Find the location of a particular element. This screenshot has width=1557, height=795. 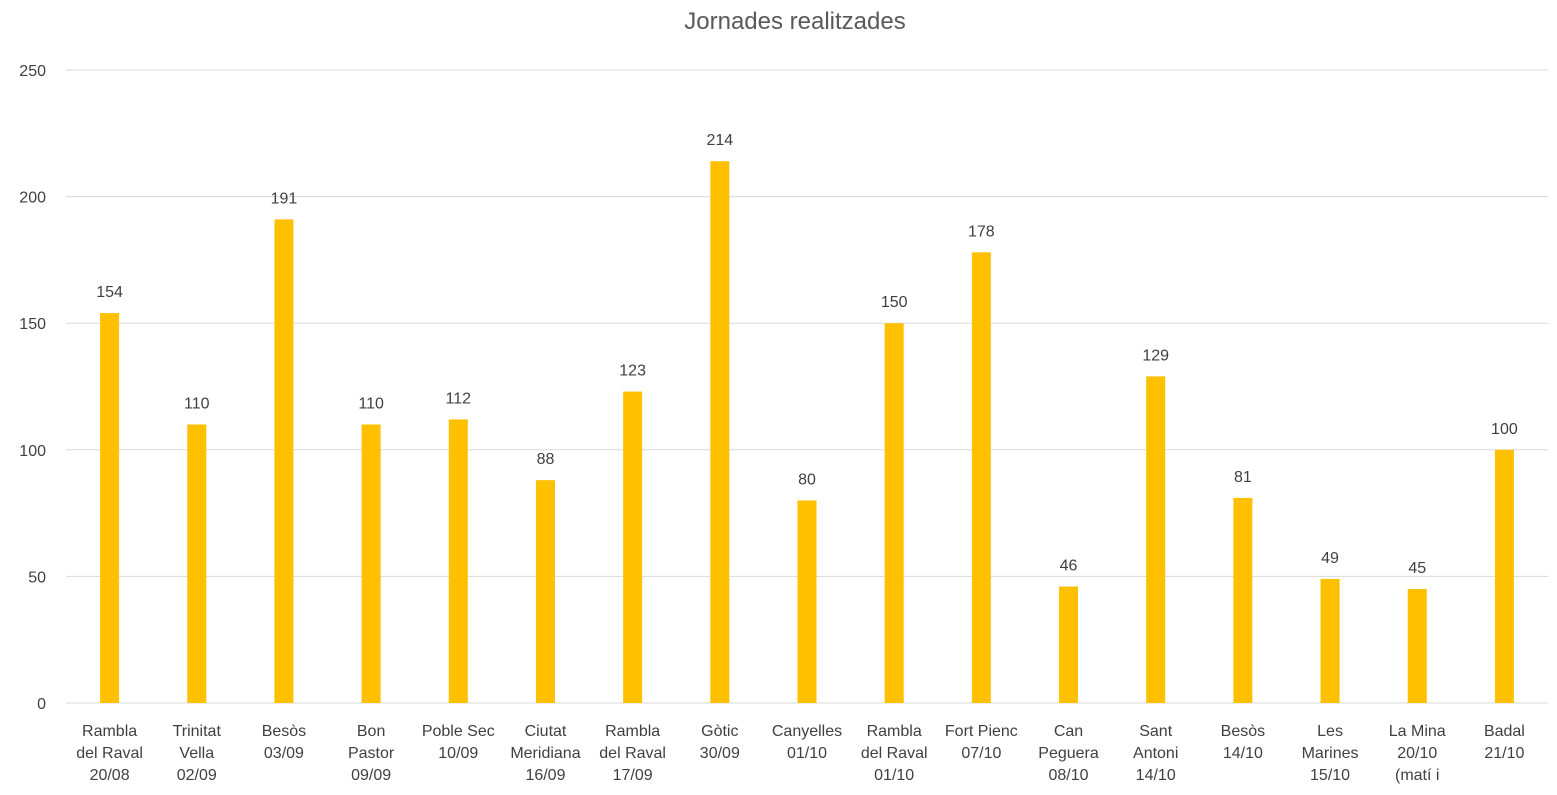

x-tick-label: Canyelles 01/10 is located at coordinates (807, 742).